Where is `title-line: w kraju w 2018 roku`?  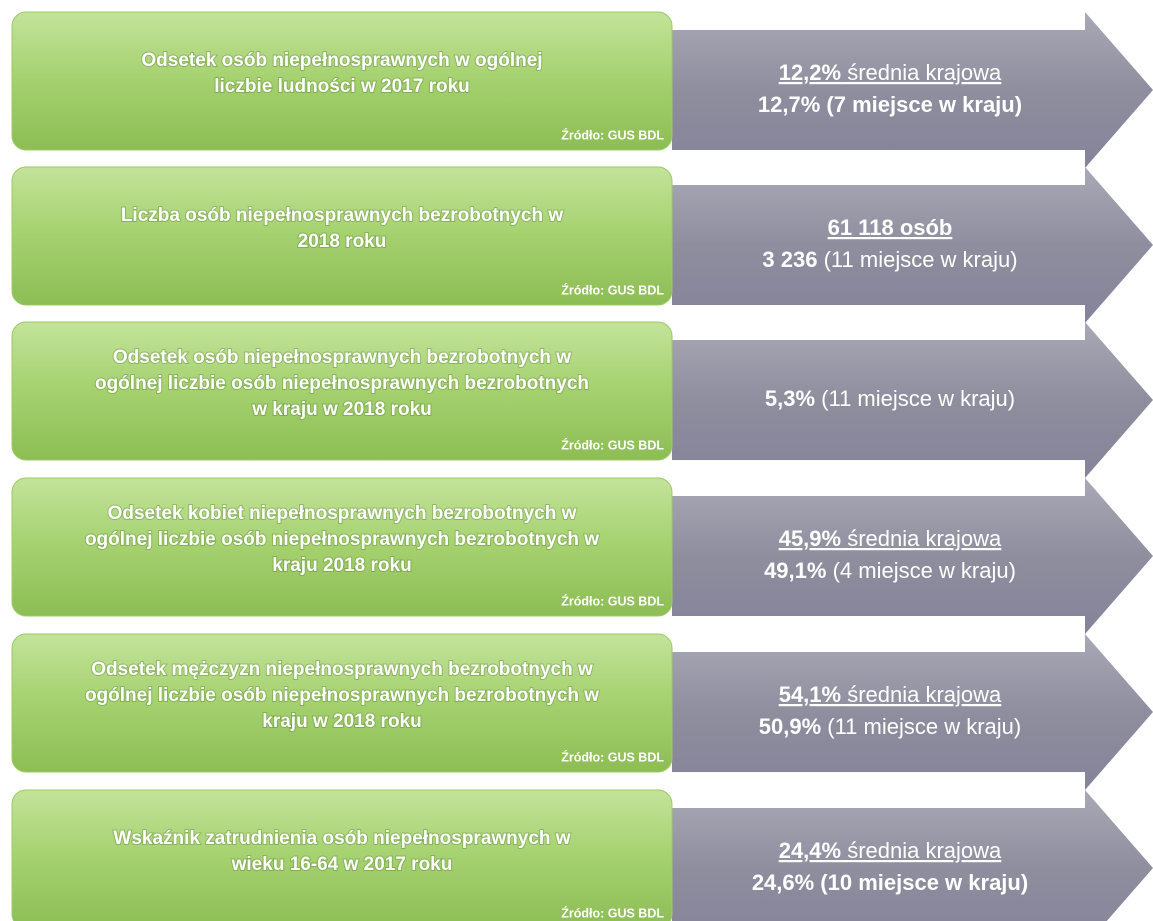
title-line: w kraju w 2018 roku is located at coordinates (341, 409).